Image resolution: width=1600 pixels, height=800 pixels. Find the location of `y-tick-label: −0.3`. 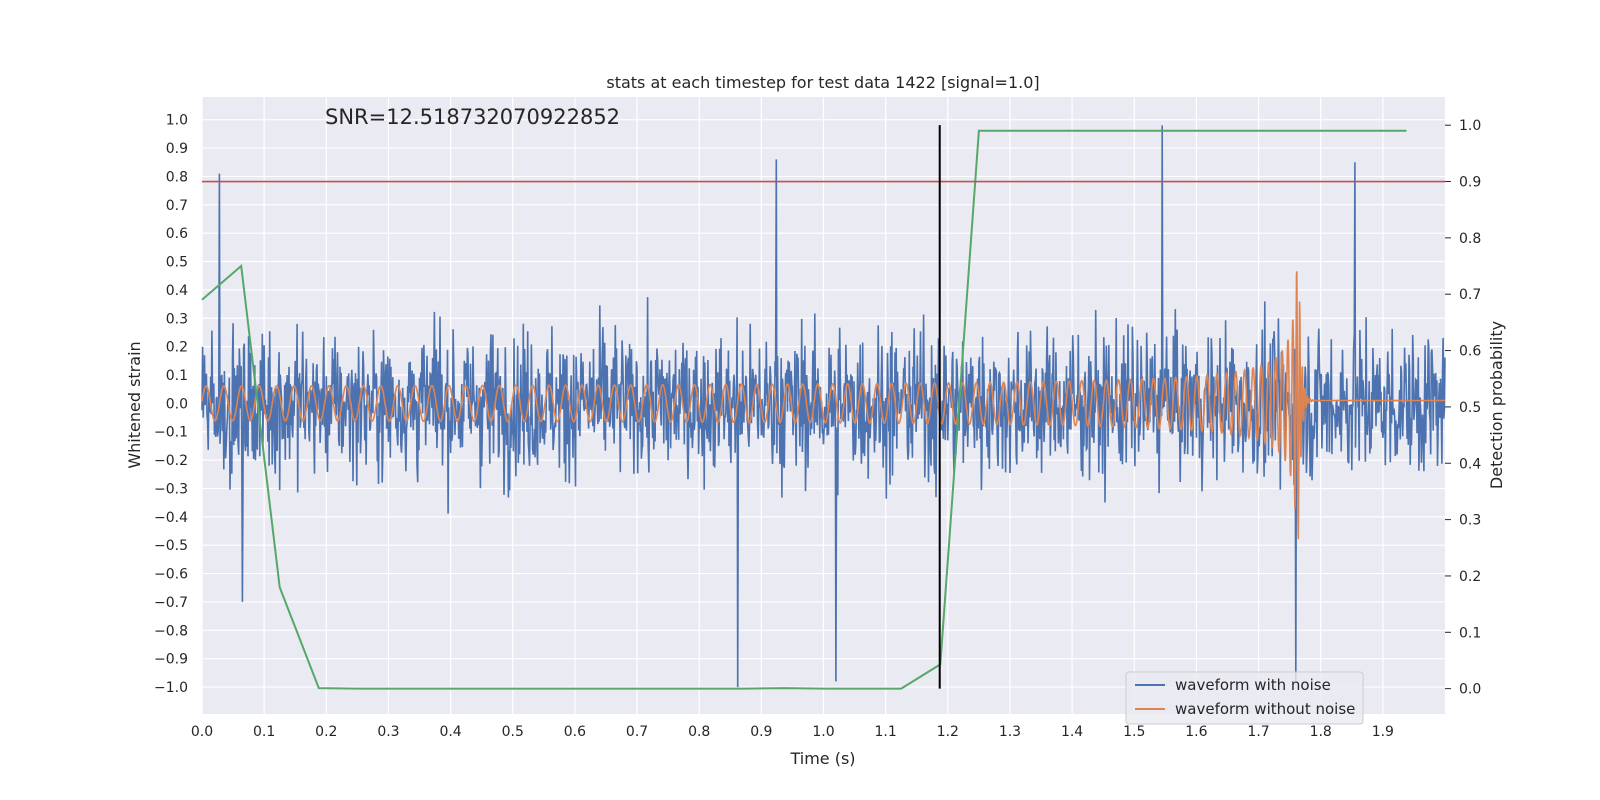

y-tick-label: −0.3 is located at coordinates (171, 489).